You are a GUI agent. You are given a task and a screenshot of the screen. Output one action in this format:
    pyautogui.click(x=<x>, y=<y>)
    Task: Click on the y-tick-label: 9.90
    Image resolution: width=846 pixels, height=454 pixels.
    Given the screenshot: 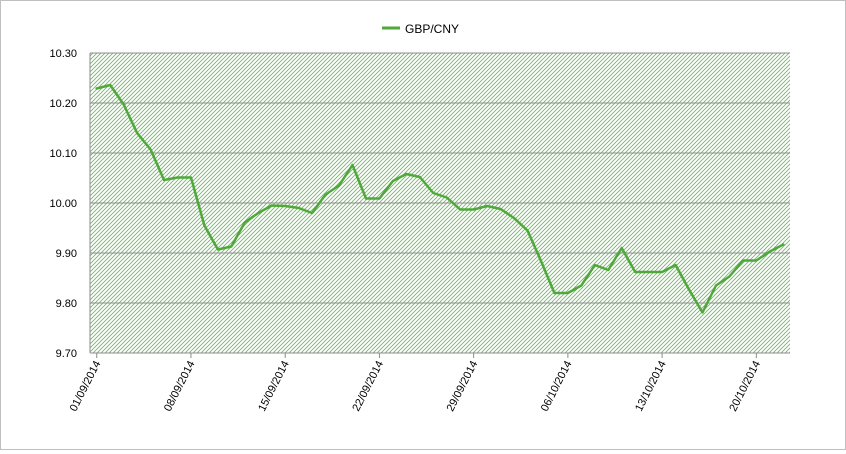 What is the action you would take?
    pyautogui.click(x=66, y=254)
    